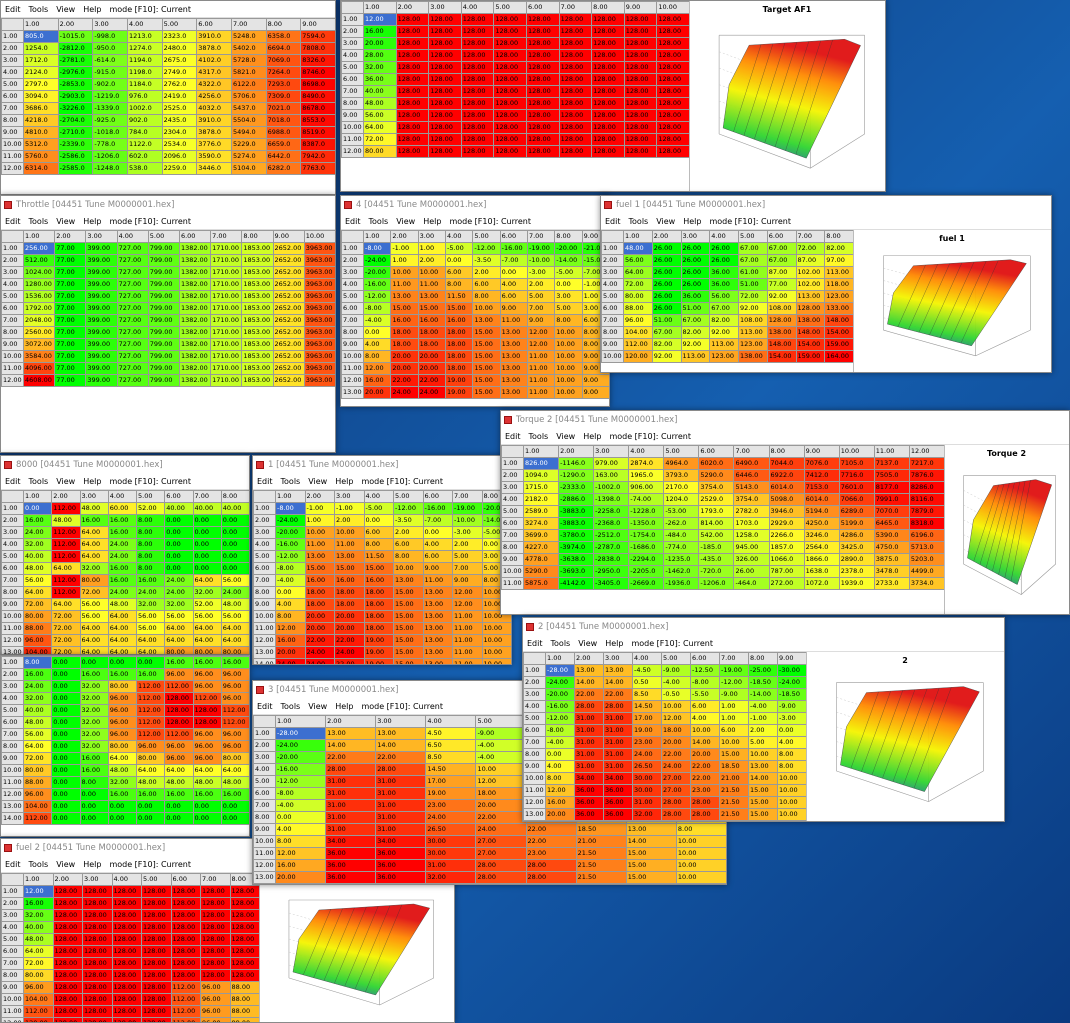 This screenshot has width=1070, height=1023. What do you see at coordinates (37, 592) in the screenshot?
I see `table-cell: 64.00` at bounding box center [37, 592].